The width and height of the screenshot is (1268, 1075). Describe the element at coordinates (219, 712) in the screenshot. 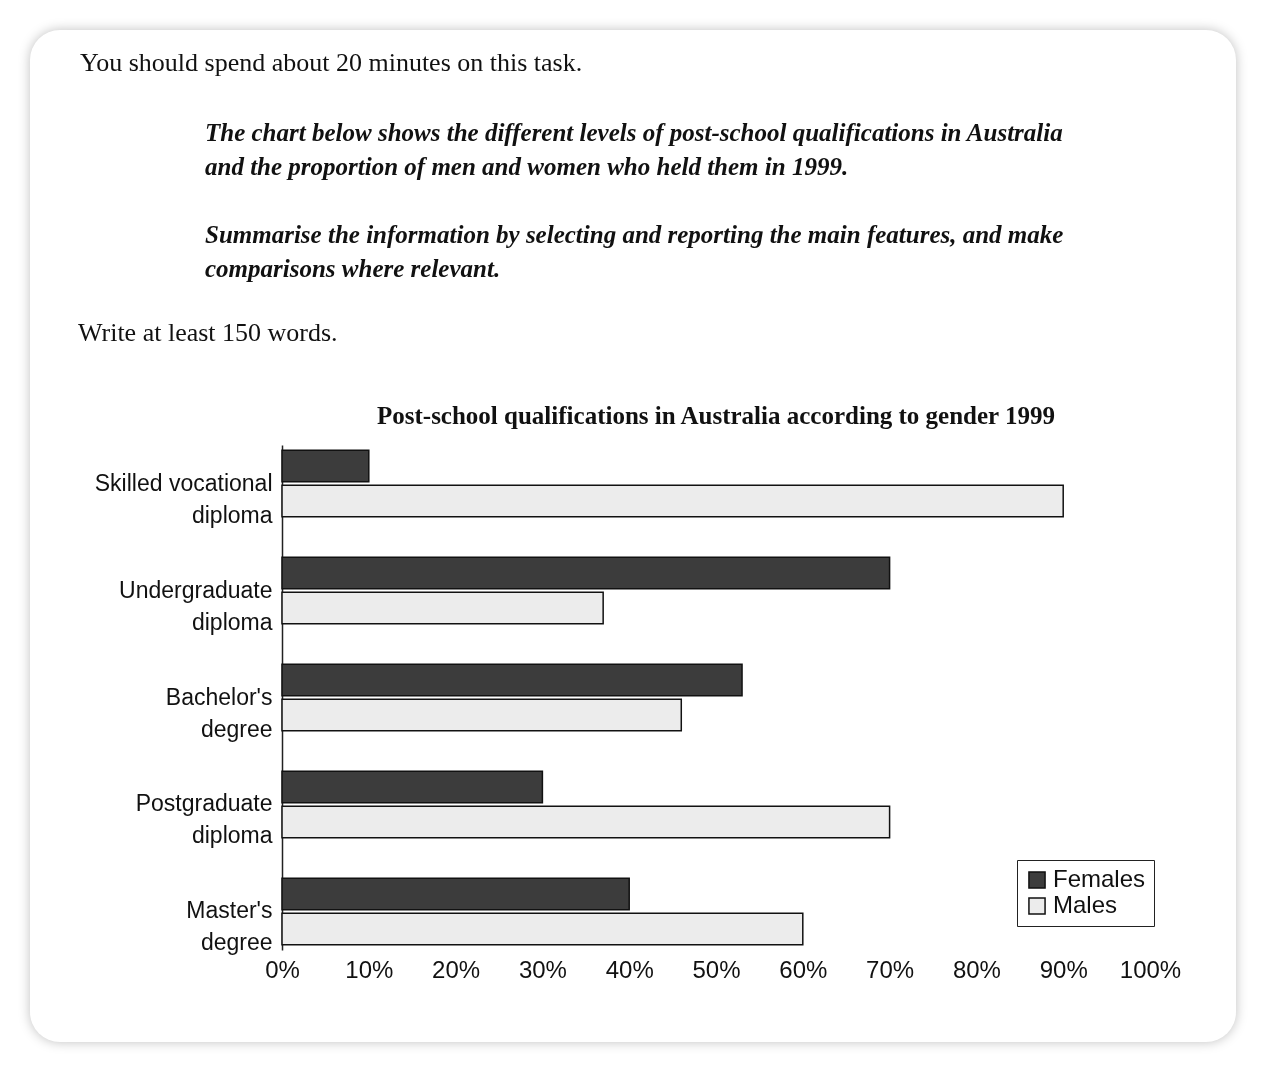

I see `y-tick-label: Bachelor's degree` at that location.